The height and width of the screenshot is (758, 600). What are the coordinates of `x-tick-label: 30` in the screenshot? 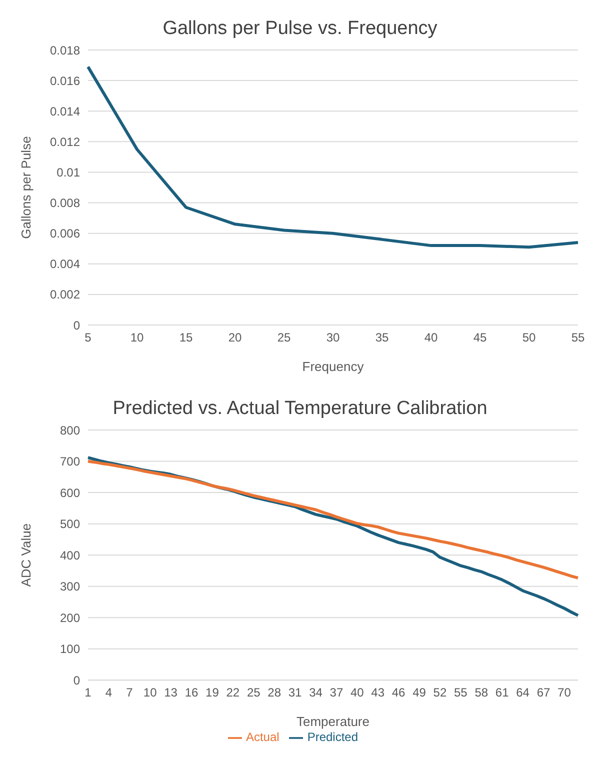 It's located at (333, 337).